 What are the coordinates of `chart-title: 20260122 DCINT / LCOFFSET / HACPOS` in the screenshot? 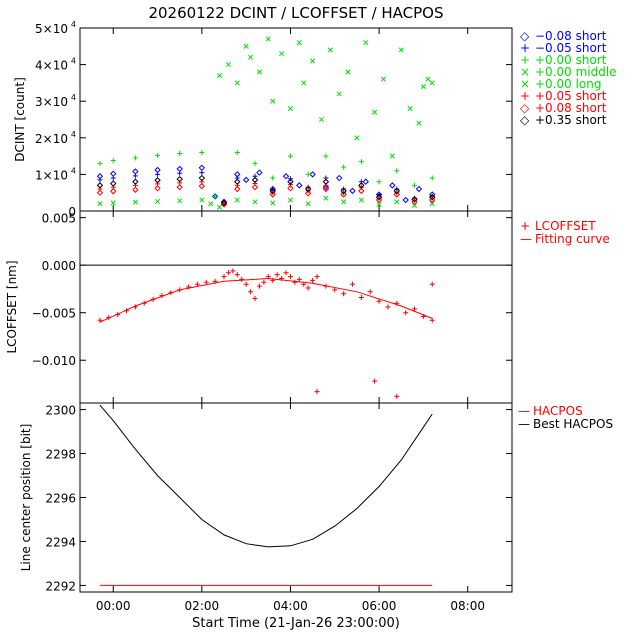 It's located at (295, 13).